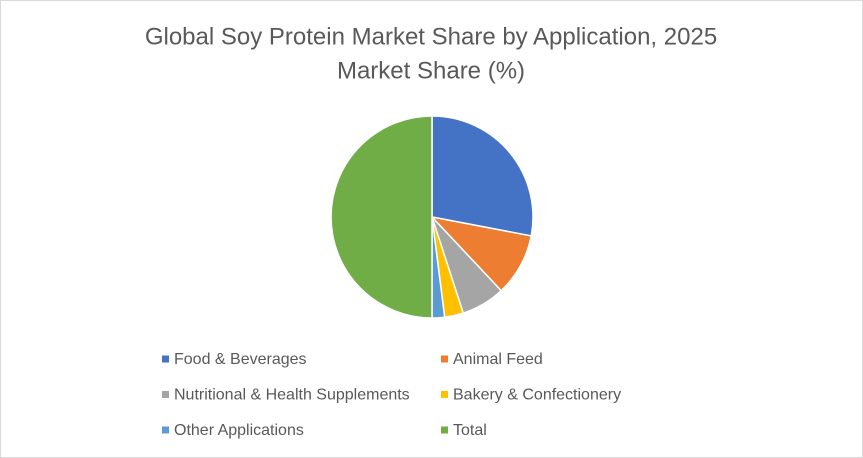  I want to click on legend-label: Total, so click(470, 430).